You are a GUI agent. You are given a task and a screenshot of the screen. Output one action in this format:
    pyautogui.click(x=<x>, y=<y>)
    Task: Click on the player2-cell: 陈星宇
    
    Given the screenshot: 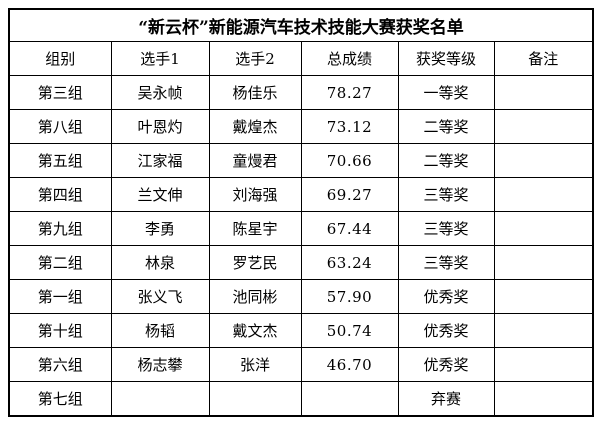 What is the action you would take?
    pyautogui.click(x=255, y=228)
    